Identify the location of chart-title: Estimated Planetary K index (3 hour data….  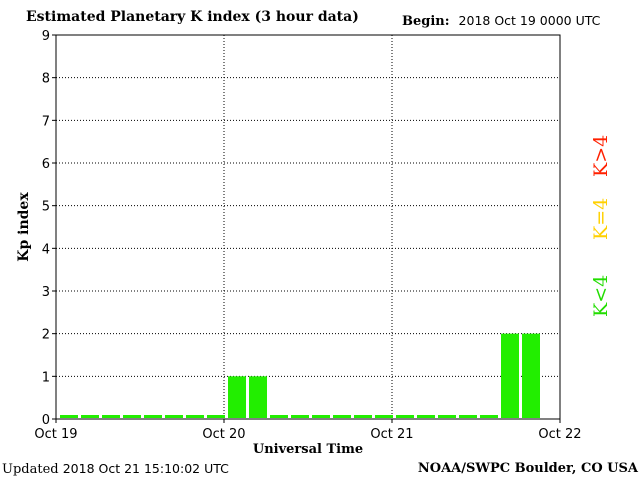
(192, 17).